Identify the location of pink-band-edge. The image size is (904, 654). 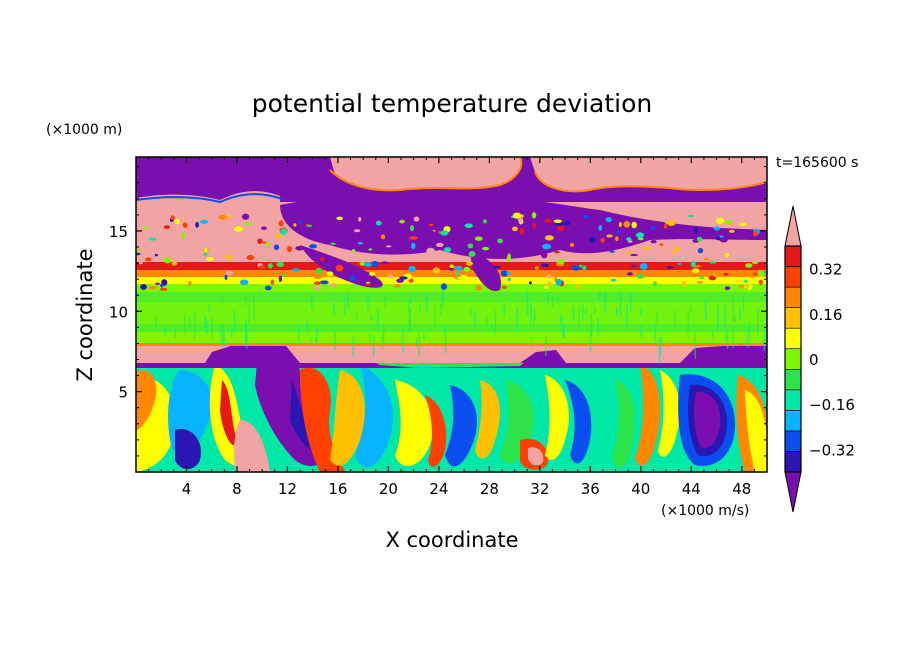
(543, 356).